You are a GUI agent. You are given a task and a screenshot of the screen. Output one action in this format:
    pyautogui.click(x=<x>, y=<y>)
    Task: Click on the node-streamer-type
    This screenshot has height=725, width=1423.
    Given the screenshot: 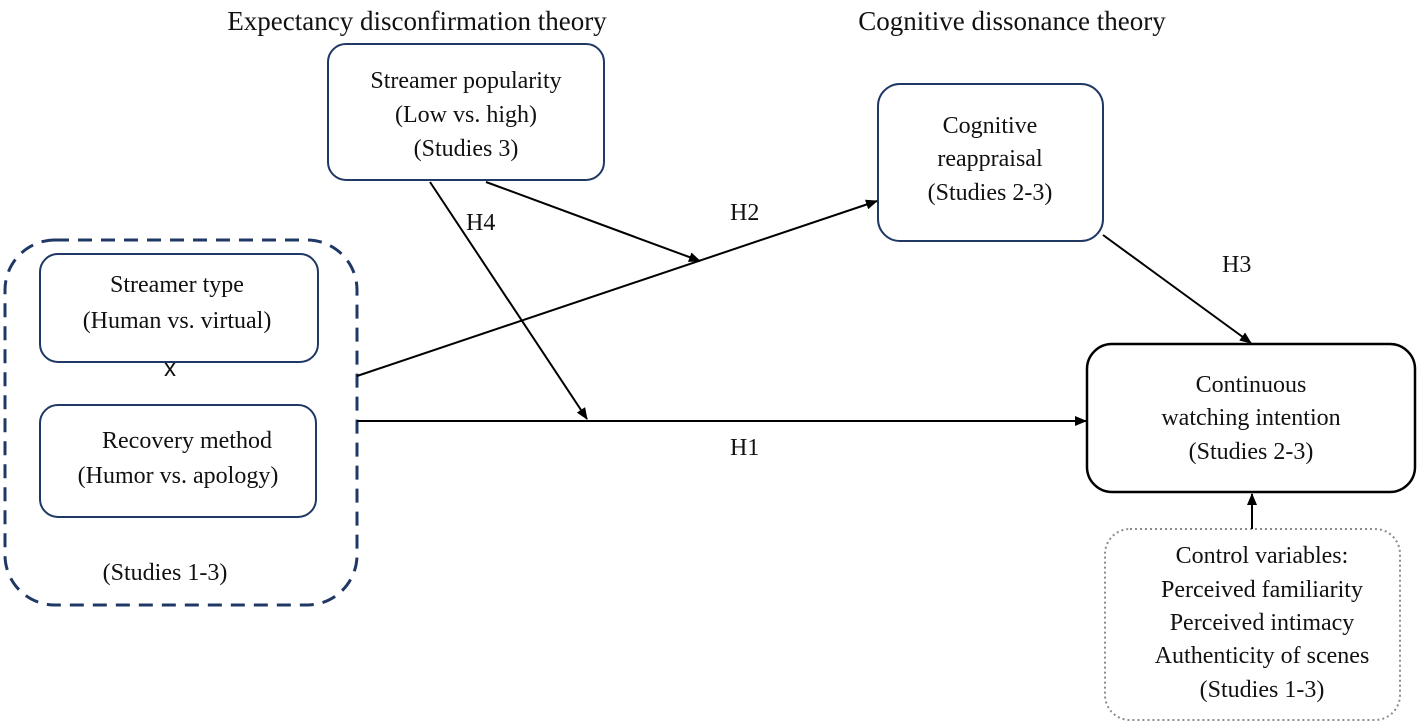 What is the action you would take?
    pyautogui.click(x=179, y=308)
    